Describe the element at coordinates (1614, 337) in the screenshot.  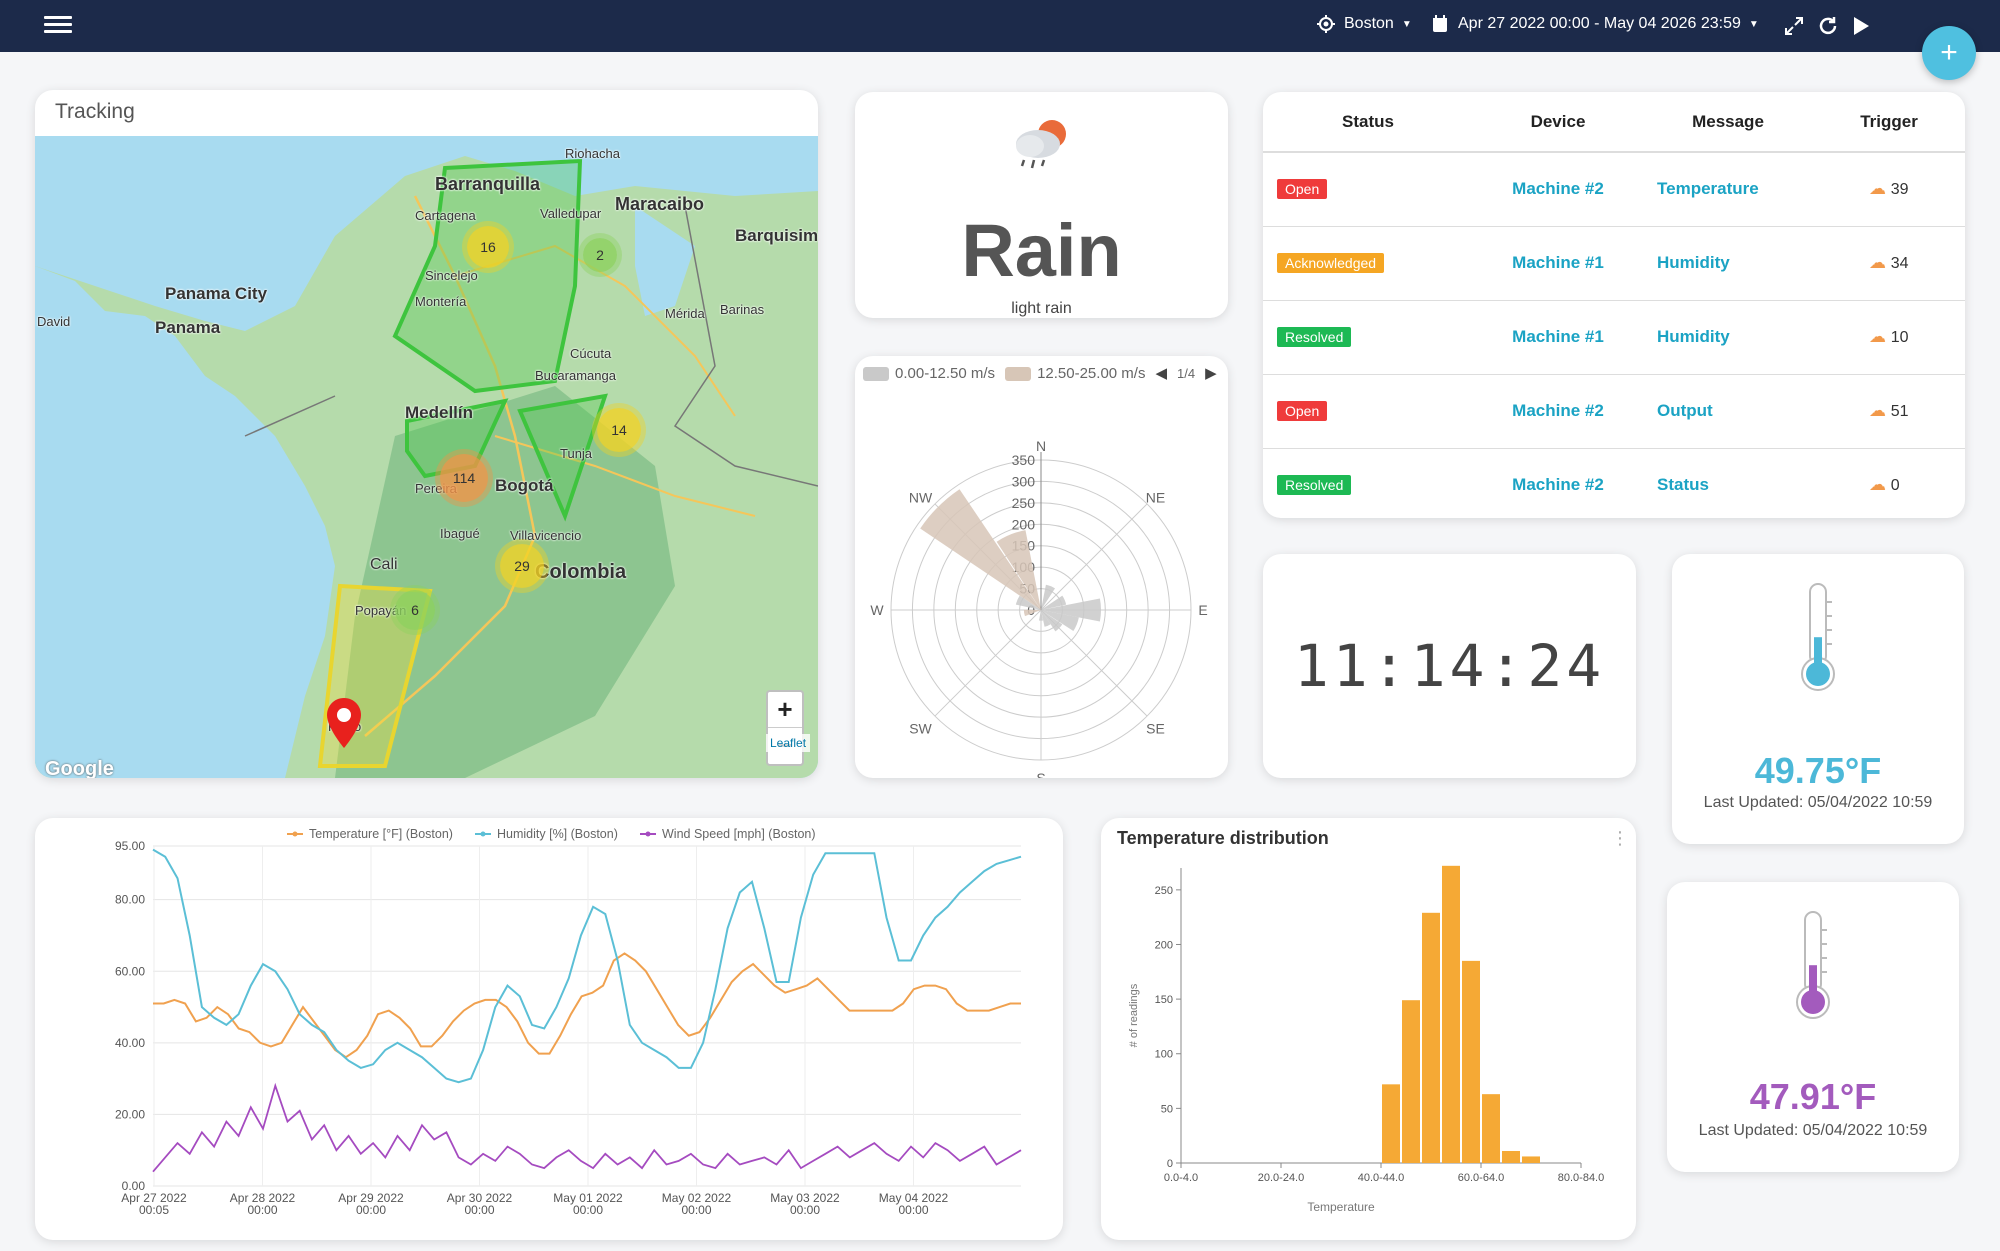
I see `alarm-row: Resolved Machine #1 Humidity ☁ 10` at that location.